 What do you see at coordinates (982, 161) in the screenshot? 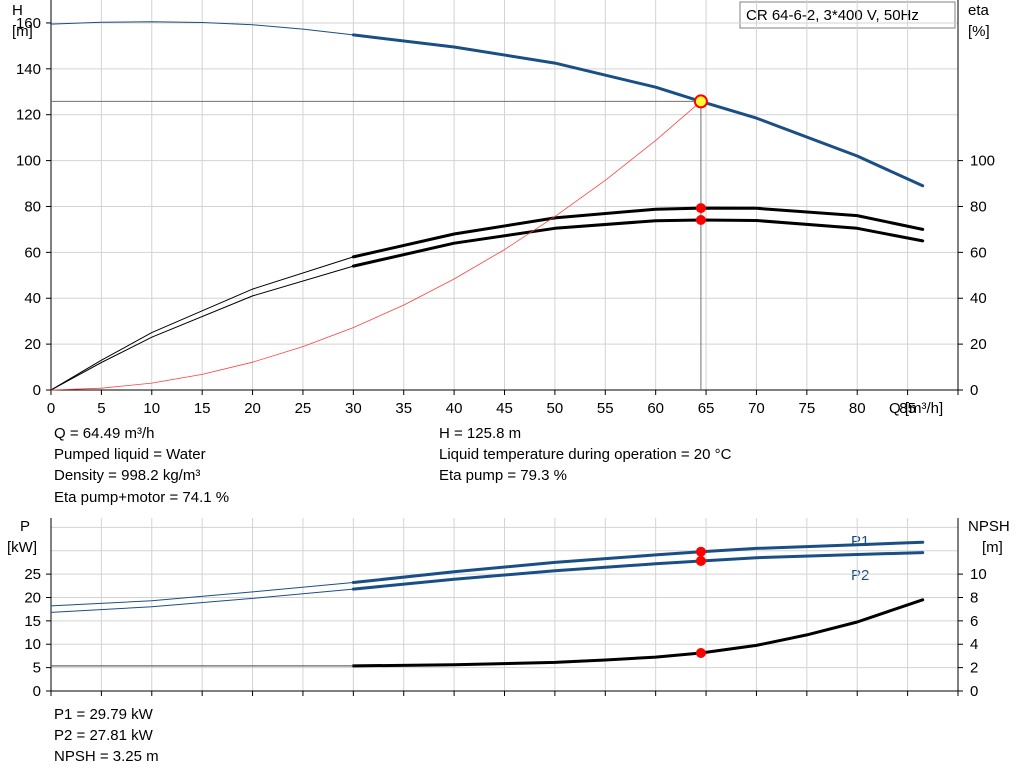
I see `right-tick-label: 100` at bounding box center [982, 161].